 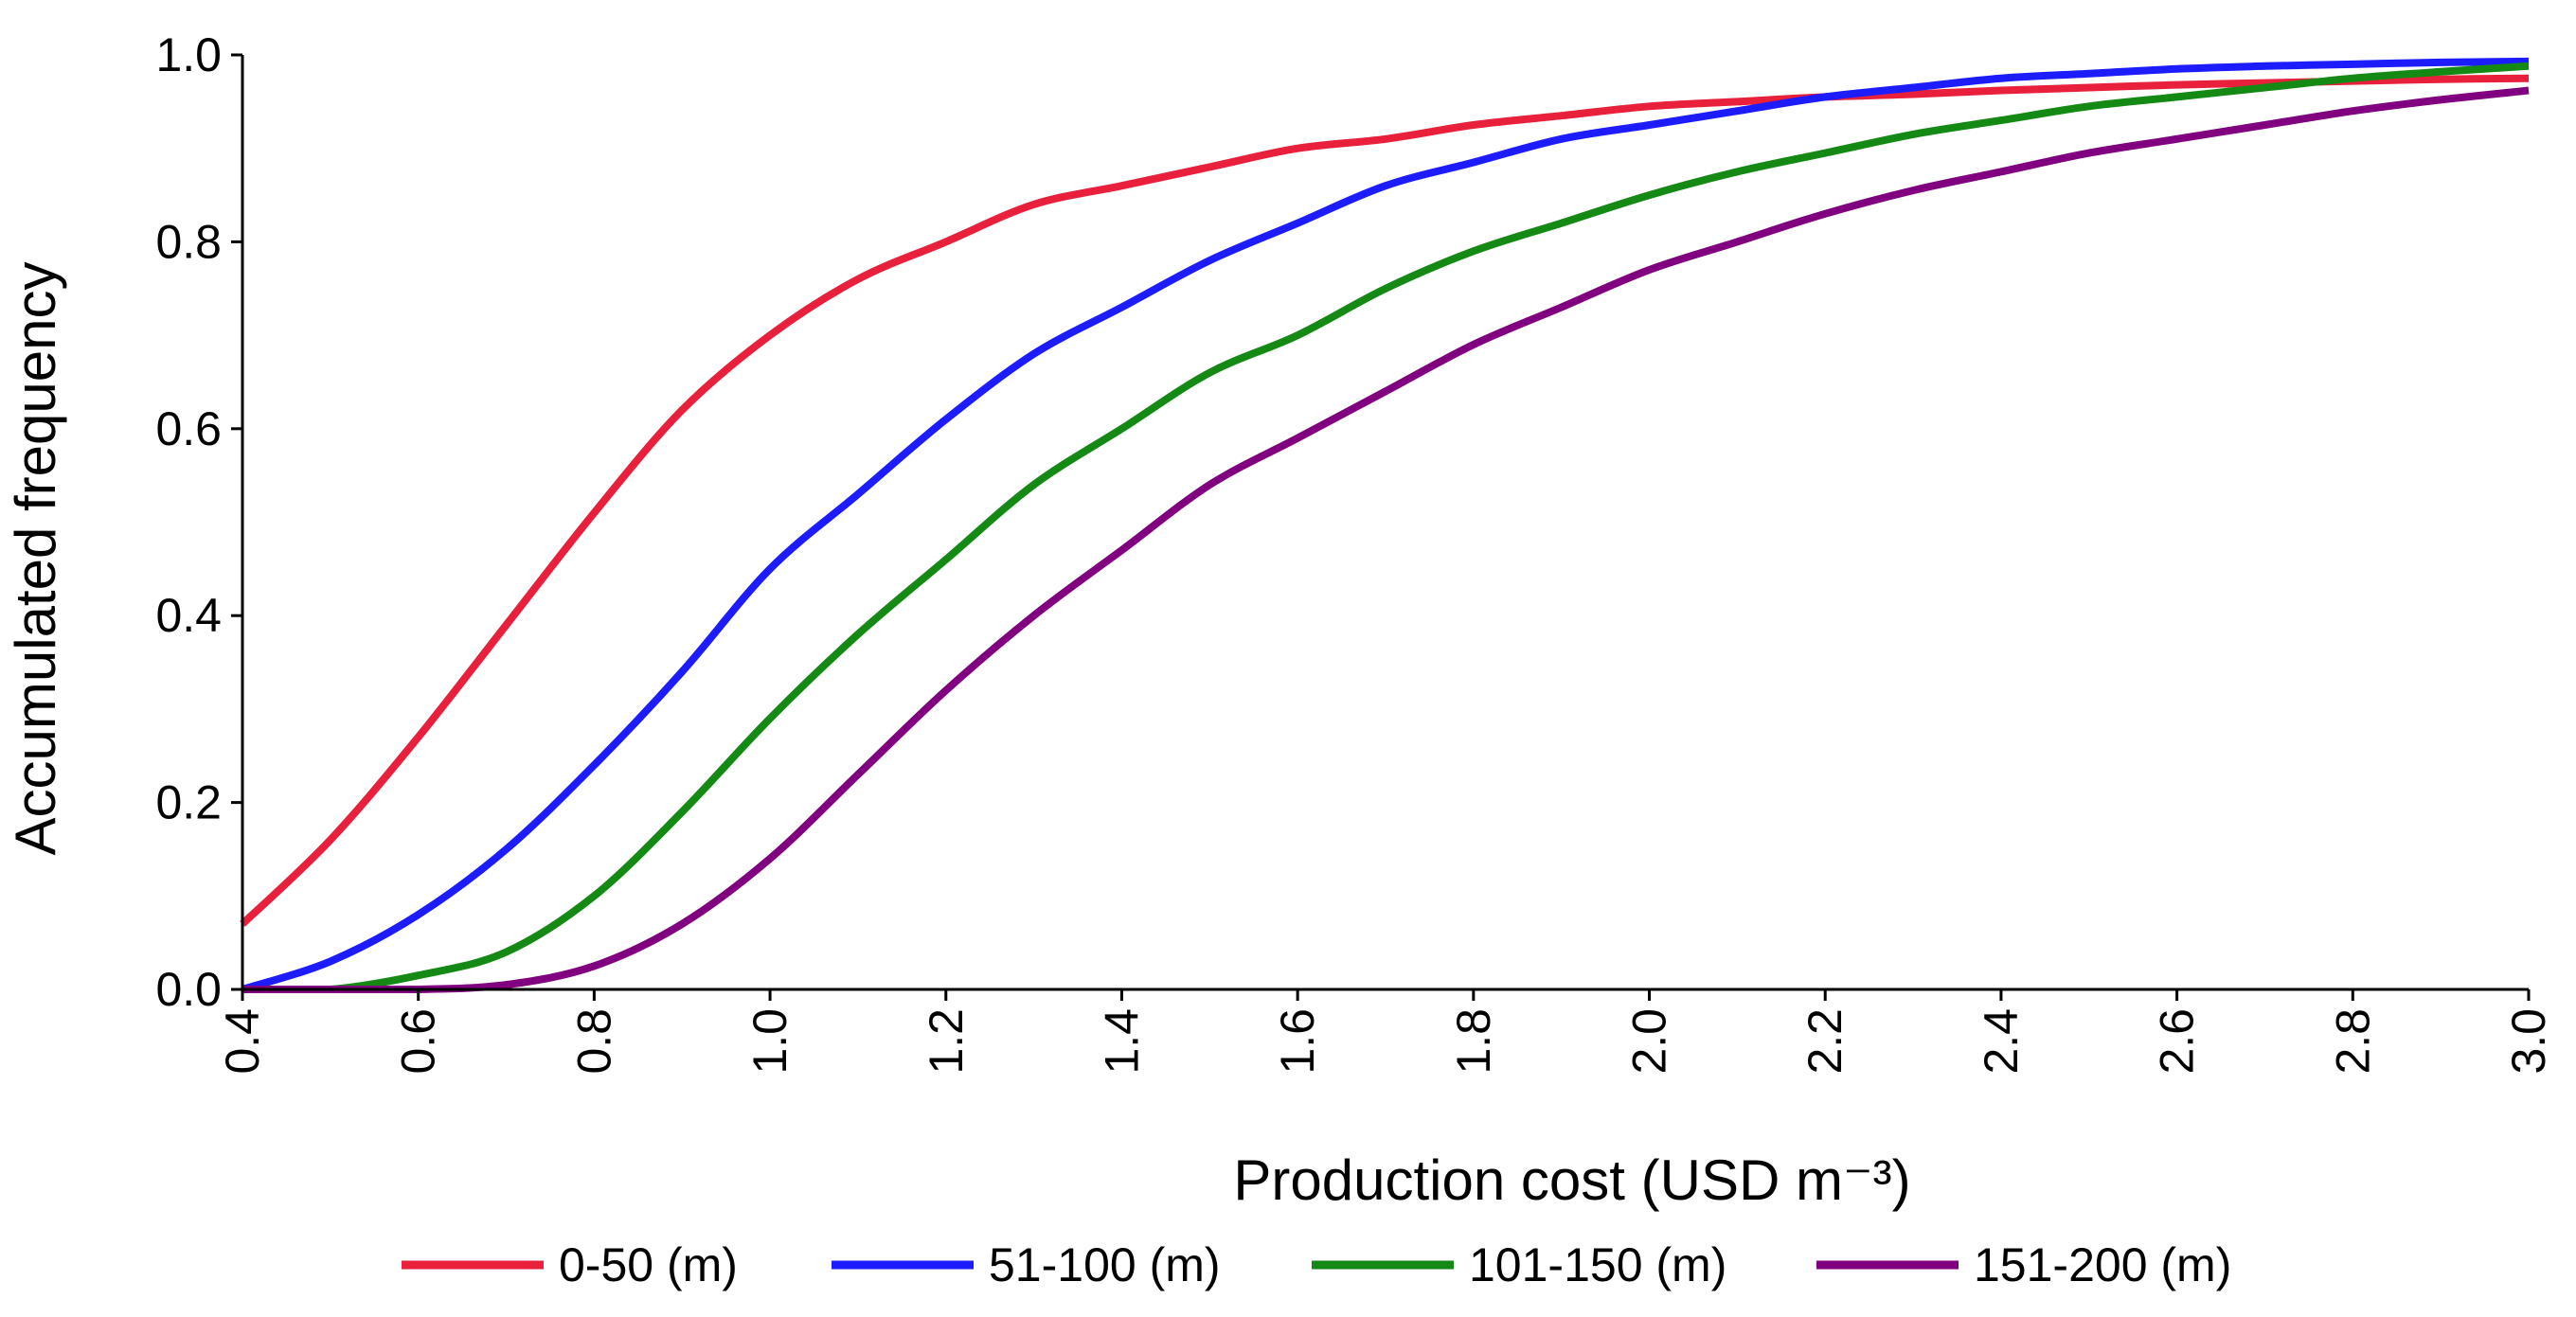 What do you see at coordinates (188, 615) in the screenshot?
I see `y-tick-label: 0.4` at bounding box center [188, 615].